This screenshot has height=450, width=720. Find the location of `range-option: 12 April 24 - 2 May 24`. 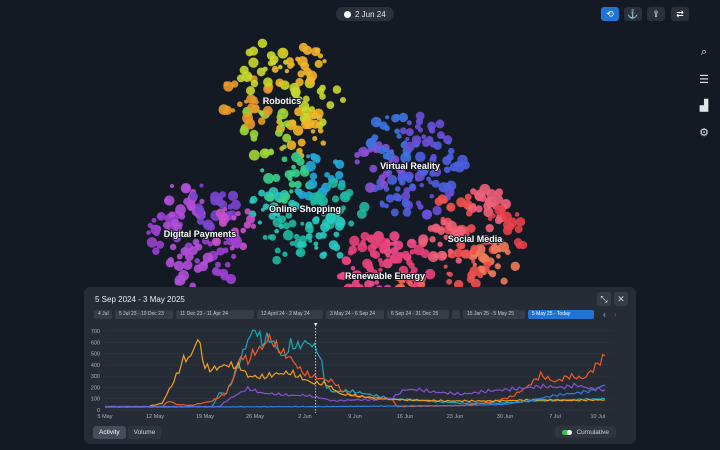

range-option: 12 April 24 - 2 May 24 is located at coordinates (290, 314).